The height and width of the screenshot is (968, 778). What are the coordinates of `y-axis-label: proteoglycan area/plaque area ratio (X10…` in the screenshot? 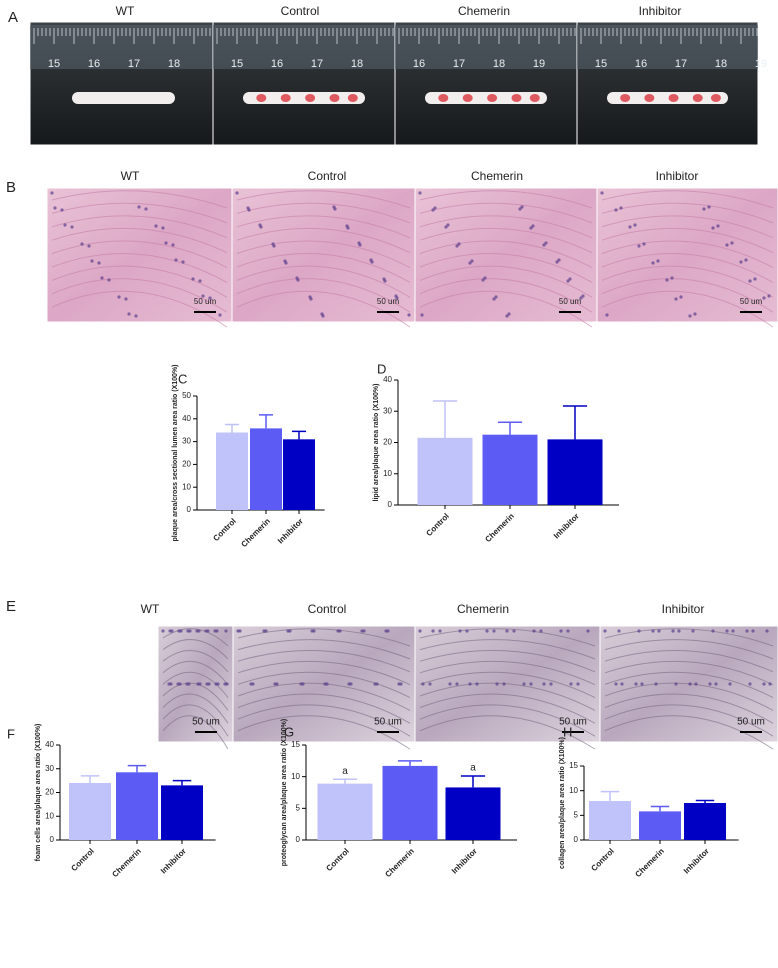 It's located at (284, 792).